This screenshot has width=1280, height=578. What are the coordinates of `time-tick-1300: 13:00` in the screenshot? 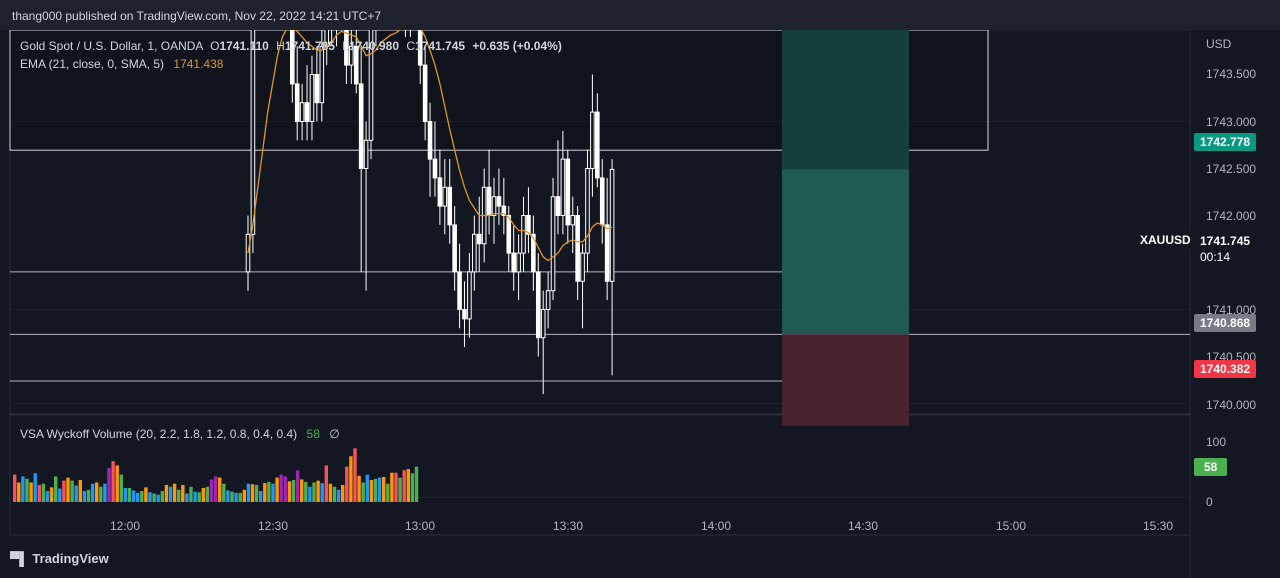 It's located at (420, 526).